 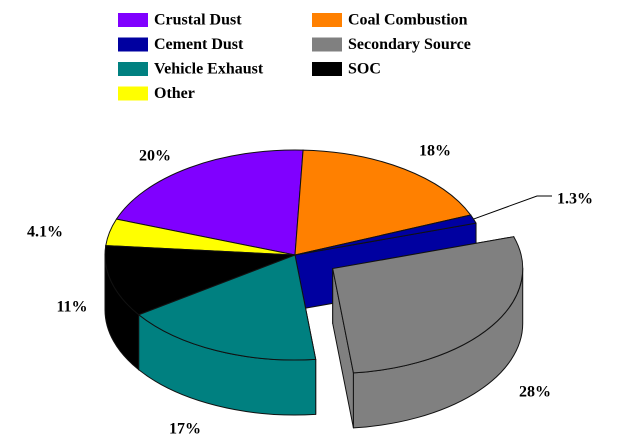 What do you see at coordinates (71, 307) in the screenshot?
I see `data-label: 11%` at bounding box center [71, 307].